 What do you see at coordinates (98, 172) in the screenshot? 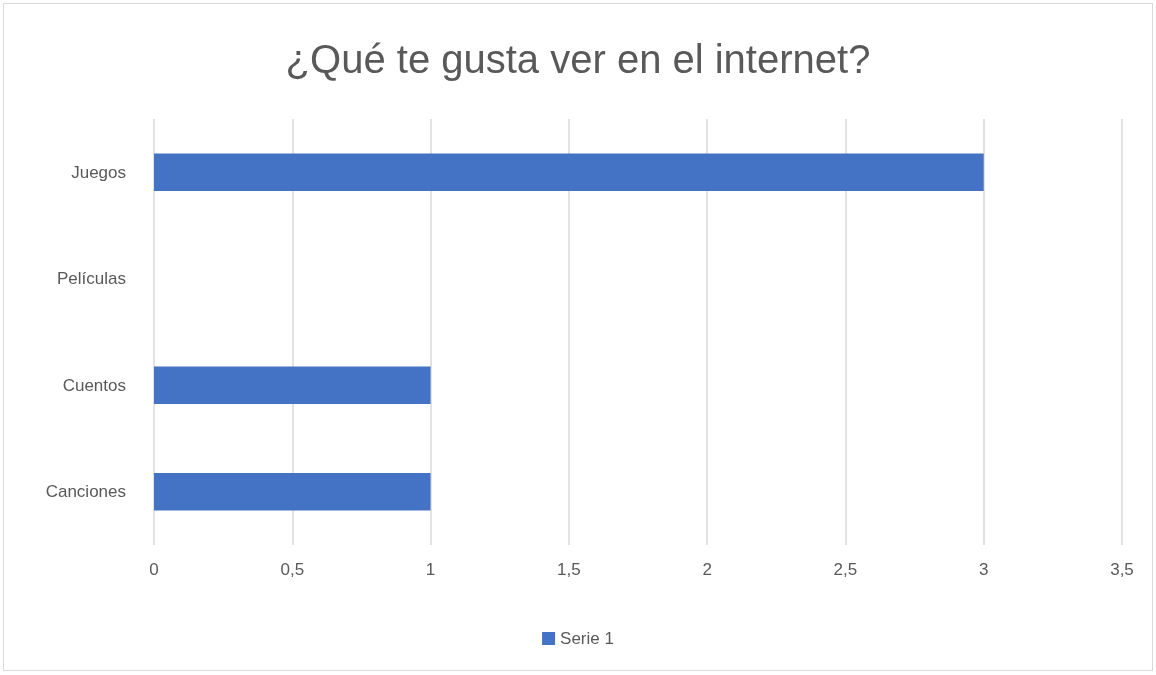
I see `y-tick-label: Juegos` at bounding box center [98, 172].